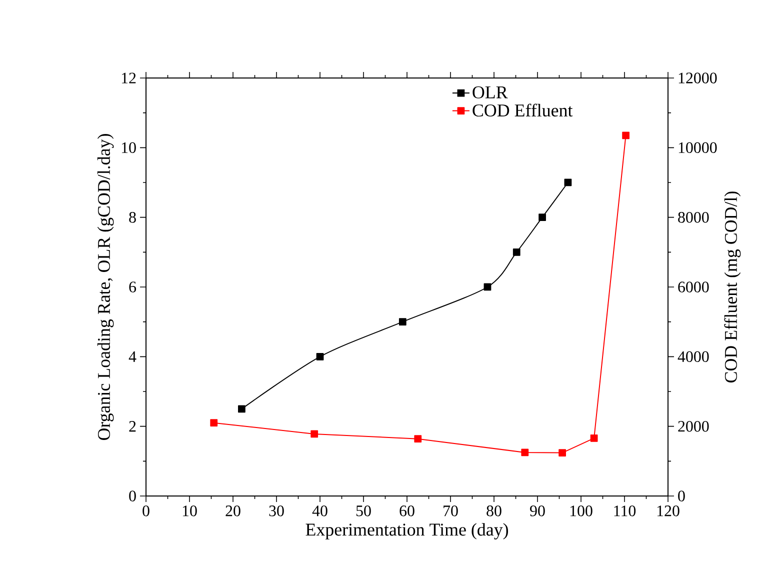 The height and width of the screenshot is (587, 770). I want to click on y-tick-label: 6, so click(132, 287).